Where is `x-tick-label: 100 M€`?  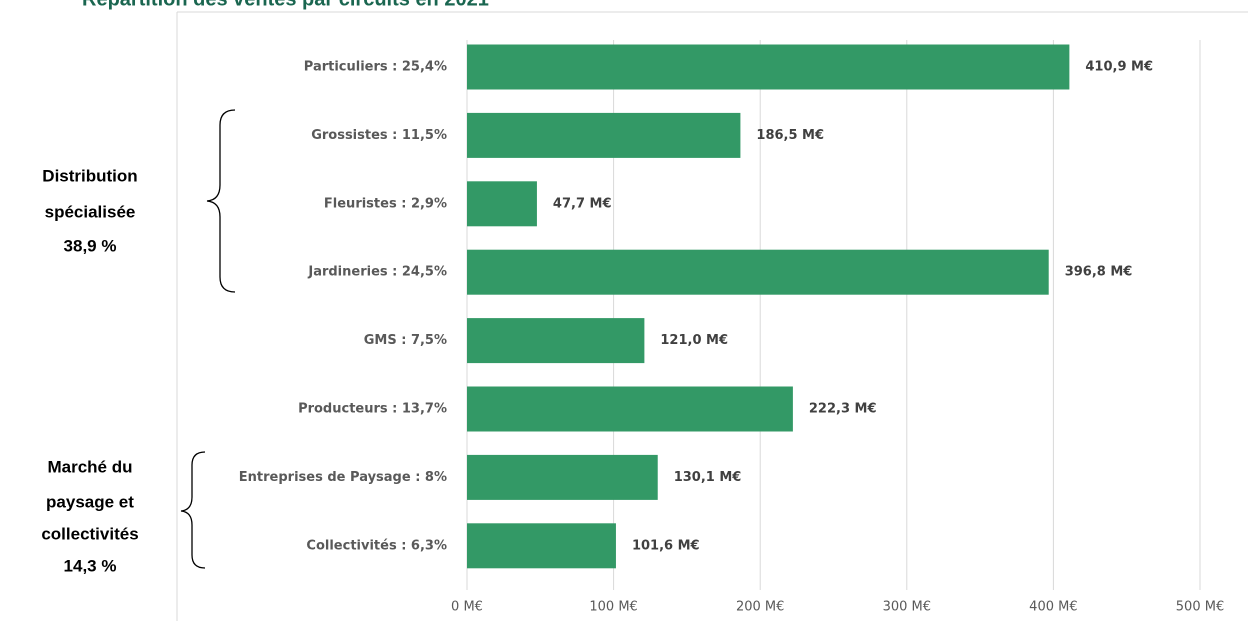
x-tick-label: 100 M€ is located at coordinates (613, 607).